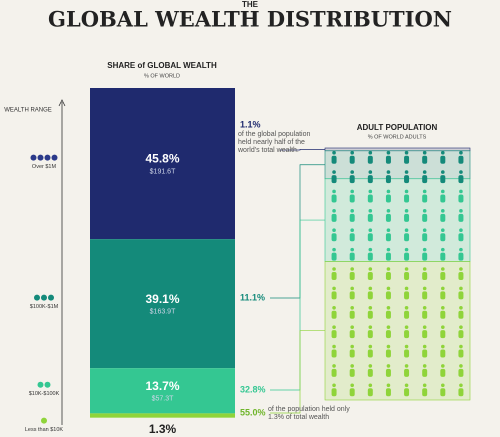 The width and height of the screenshot is (500, 437). What do you see at coordinates (163, 429) in the screenshot?
I see `wealth-share-label: 1.3%` at bounding box center [163, 429].